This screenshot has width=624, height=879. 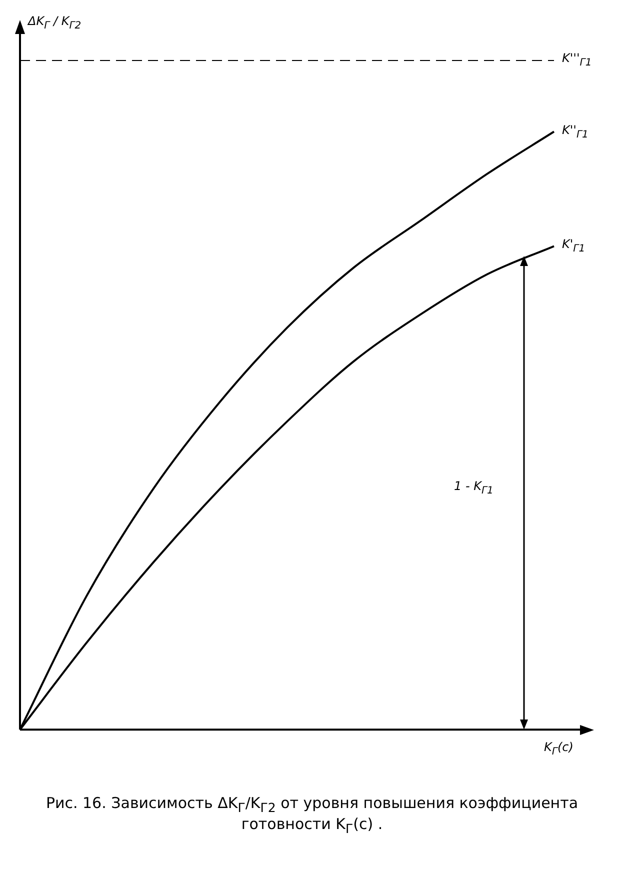 What do you see at coordinates (312, 815) in the screenshot?
I see `text: Рис. 16. Зависимость ΔK$_{Г}$/K$_{Г2}$ от уровня повышения коэффициента готовности K$_{Г}$(c) .` at bounding box center [312, 815].